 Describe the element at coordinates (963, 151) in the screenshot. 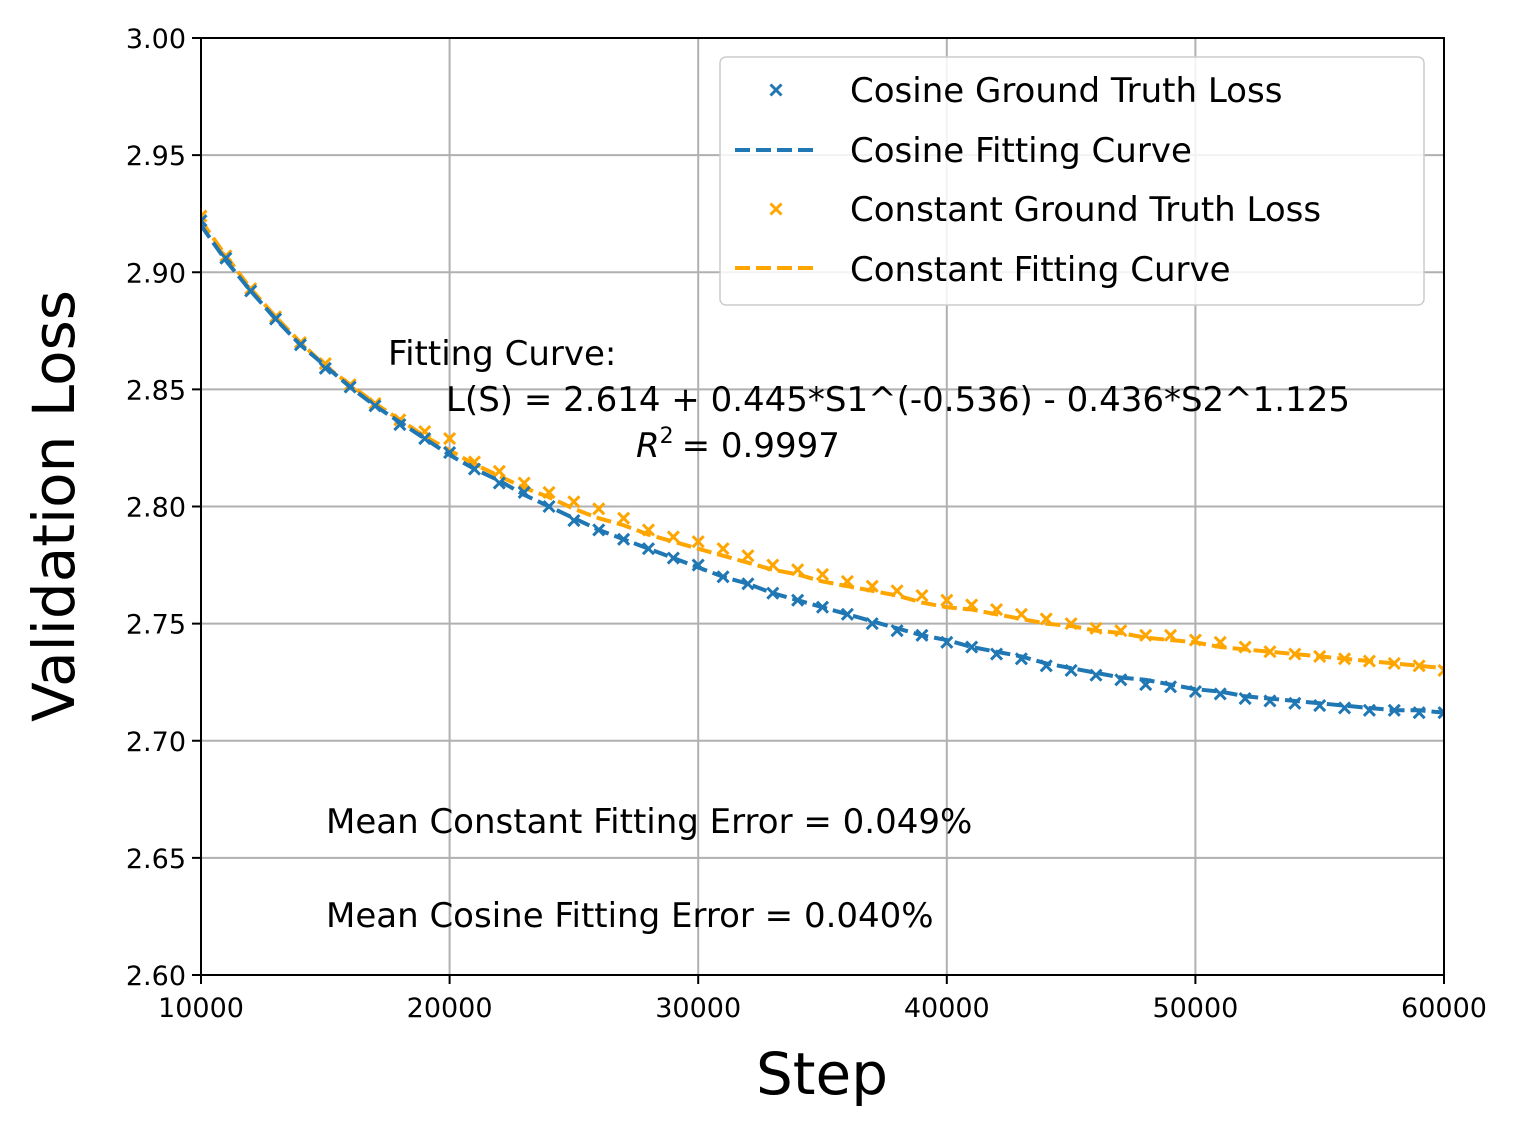

I see `legend-entry-cosine-fit: Cosine Fitting Curve` at that location.